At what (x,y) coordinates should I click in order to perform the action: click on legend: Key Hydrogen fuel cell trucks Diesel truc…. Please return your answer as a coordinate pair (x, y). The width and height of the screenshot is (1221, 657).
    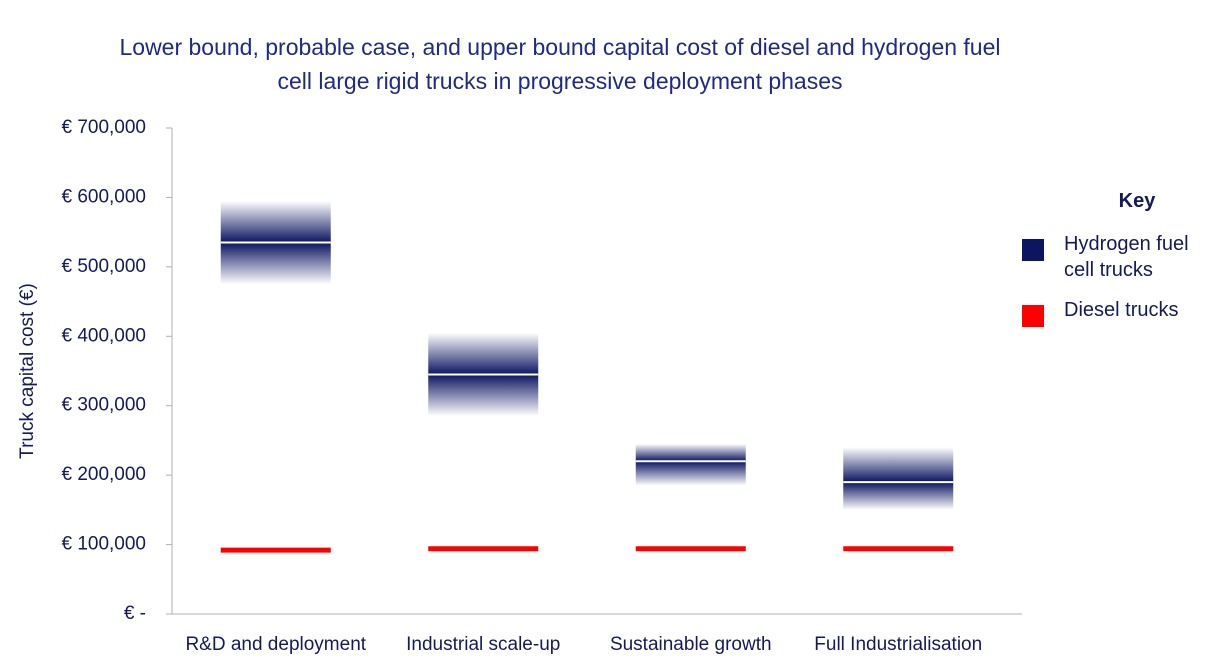
    Looking at the image, I should click on (1117, 265).